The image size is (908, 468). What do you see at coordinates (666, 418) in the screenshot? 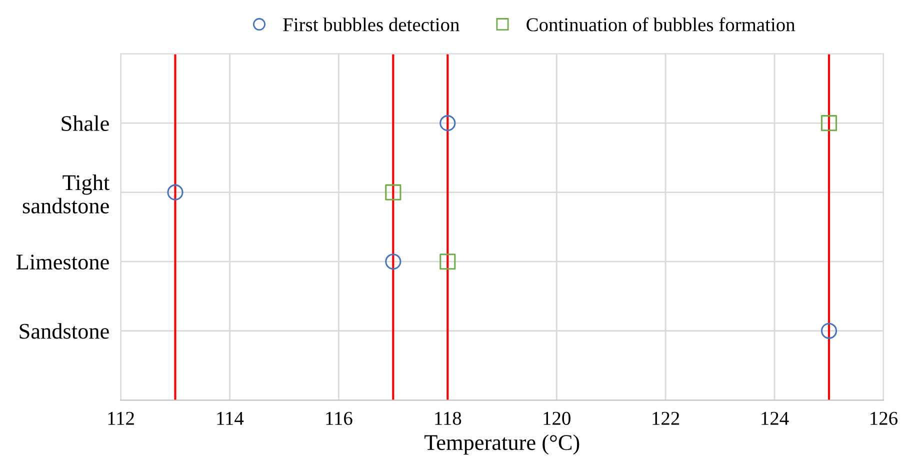
I see `x-tick-label: 122` at bounding box center [666, 418].